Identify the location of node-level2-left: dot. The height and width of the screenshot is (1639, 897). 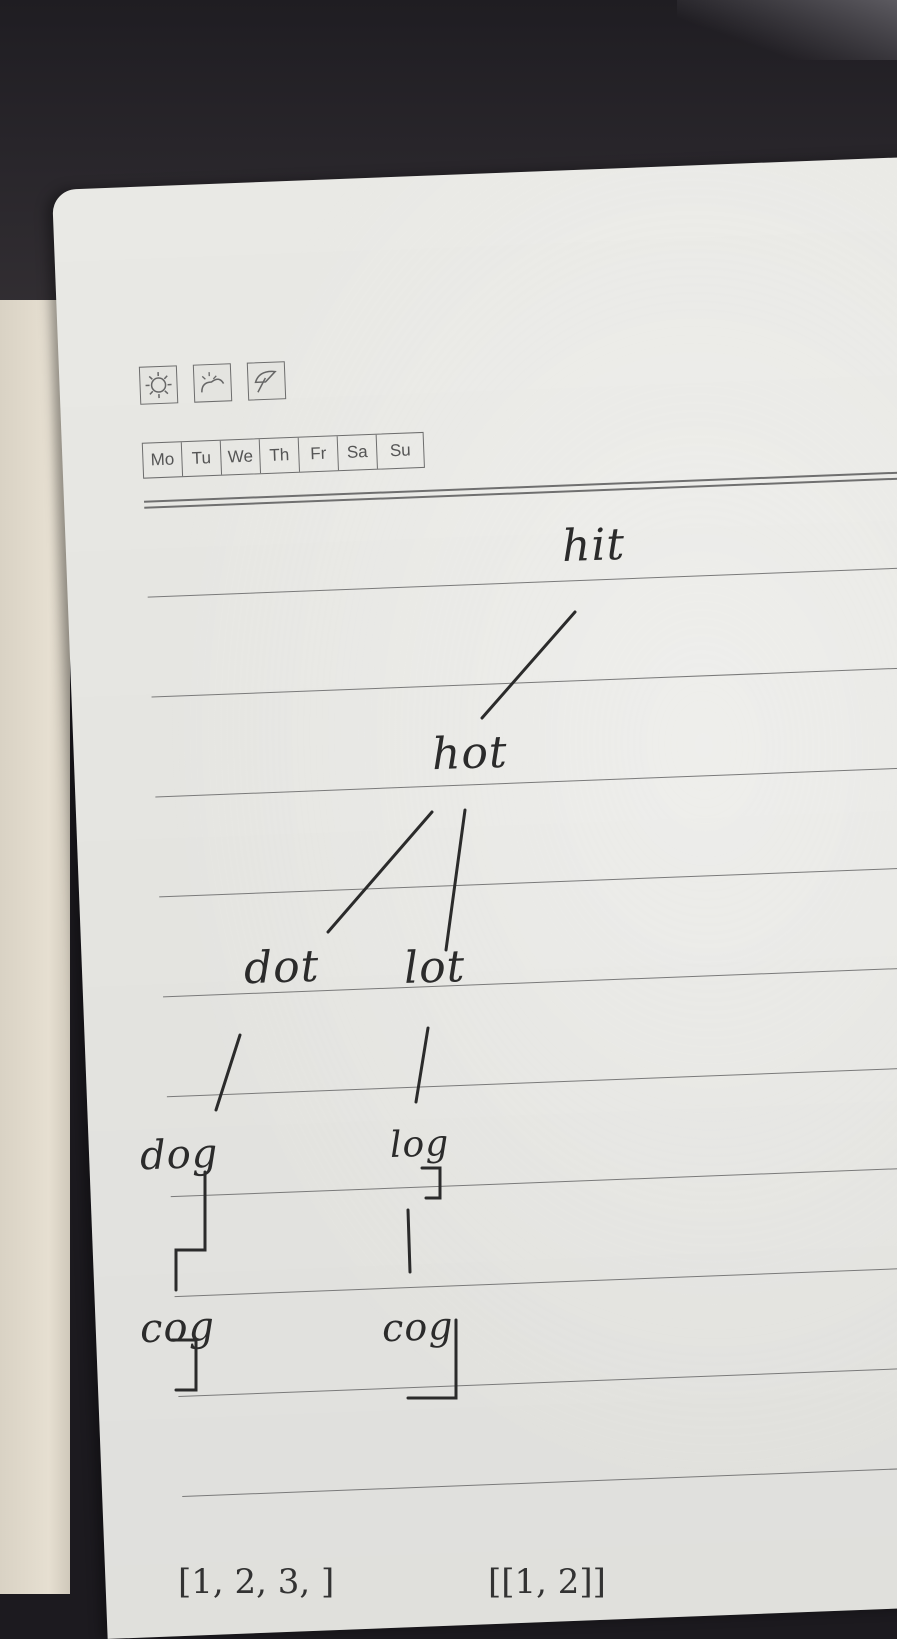
(281, 968).